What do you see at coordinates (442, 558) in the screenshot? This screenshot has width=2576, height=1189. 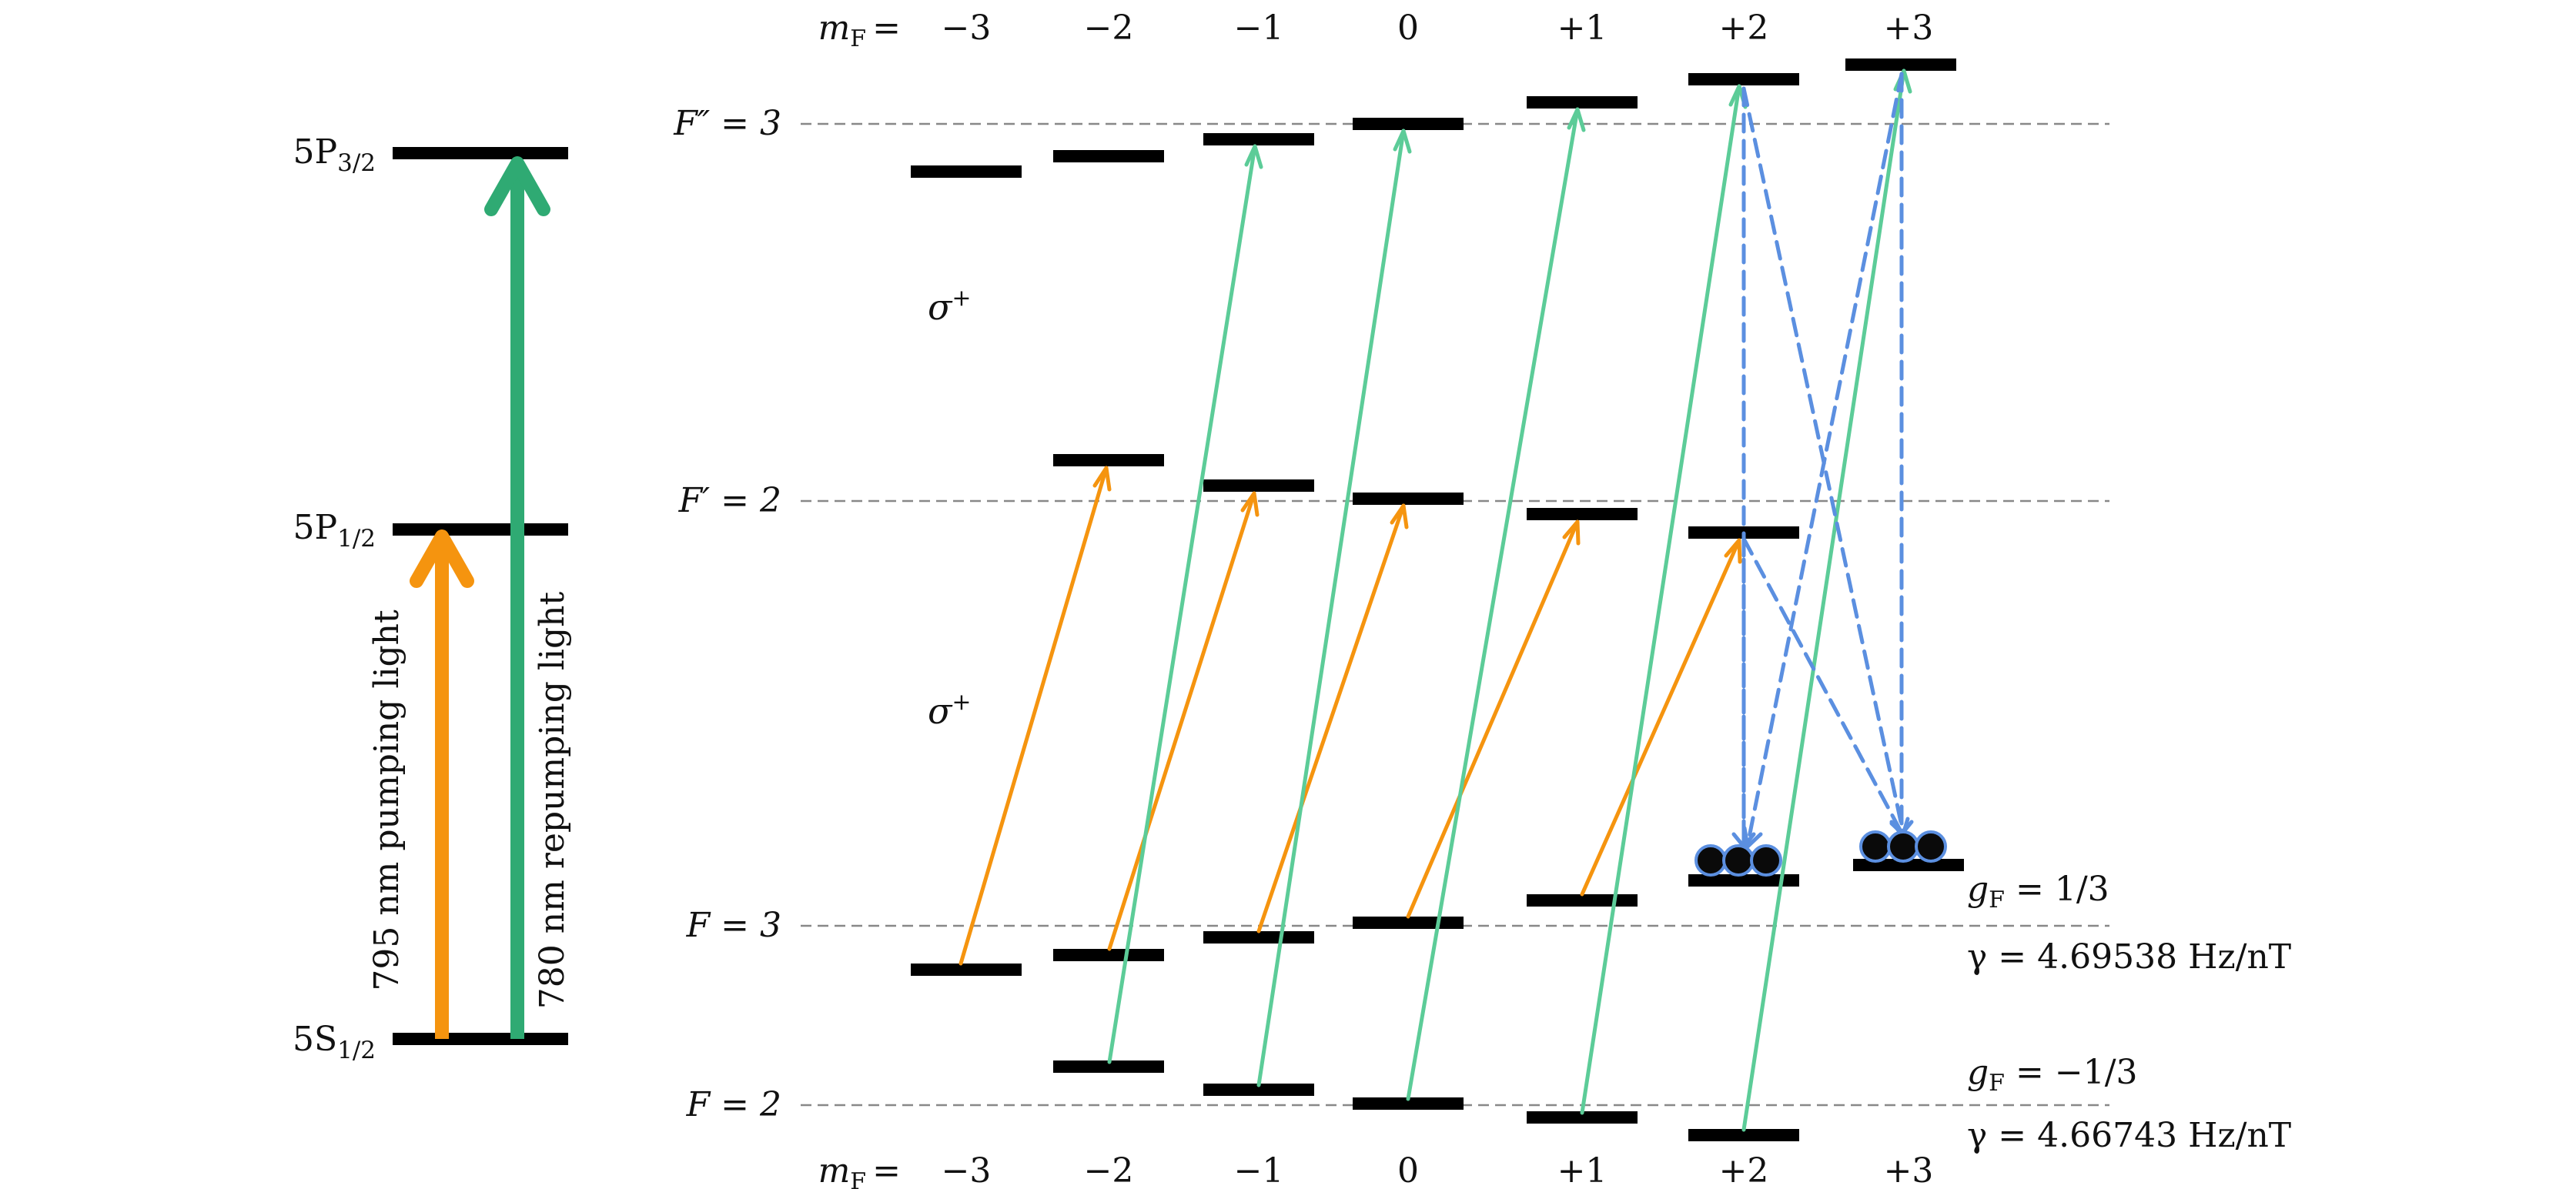 I see `pump-arrowhead` at bounding box center [442, 558].